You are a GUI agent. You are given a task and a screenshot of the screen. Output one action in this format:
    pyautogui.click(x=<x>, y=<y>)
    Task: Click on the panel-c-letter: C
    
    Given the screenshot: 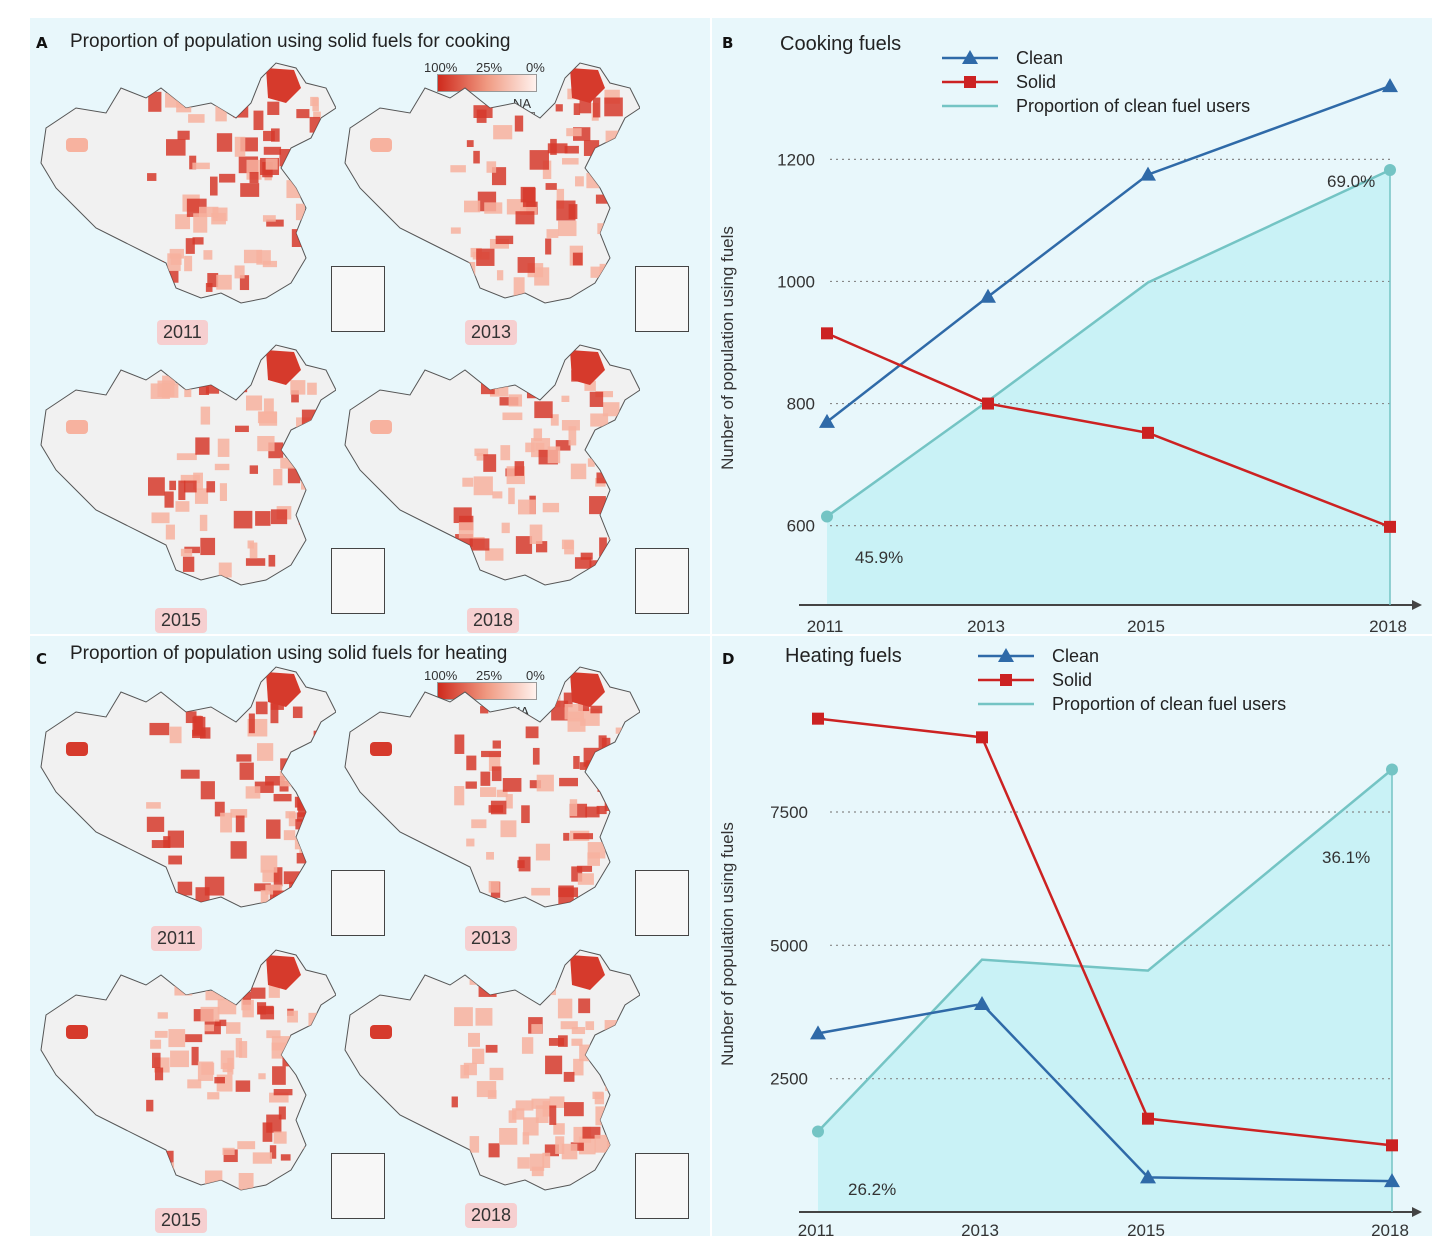 What is the action you would take?
    pyautogui.click(x=42, y=659)
    